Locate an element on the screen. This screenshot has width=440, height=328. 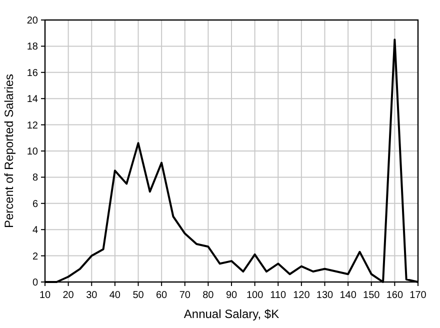
x-tick-label: 130 is located at coordinates (325, 295).